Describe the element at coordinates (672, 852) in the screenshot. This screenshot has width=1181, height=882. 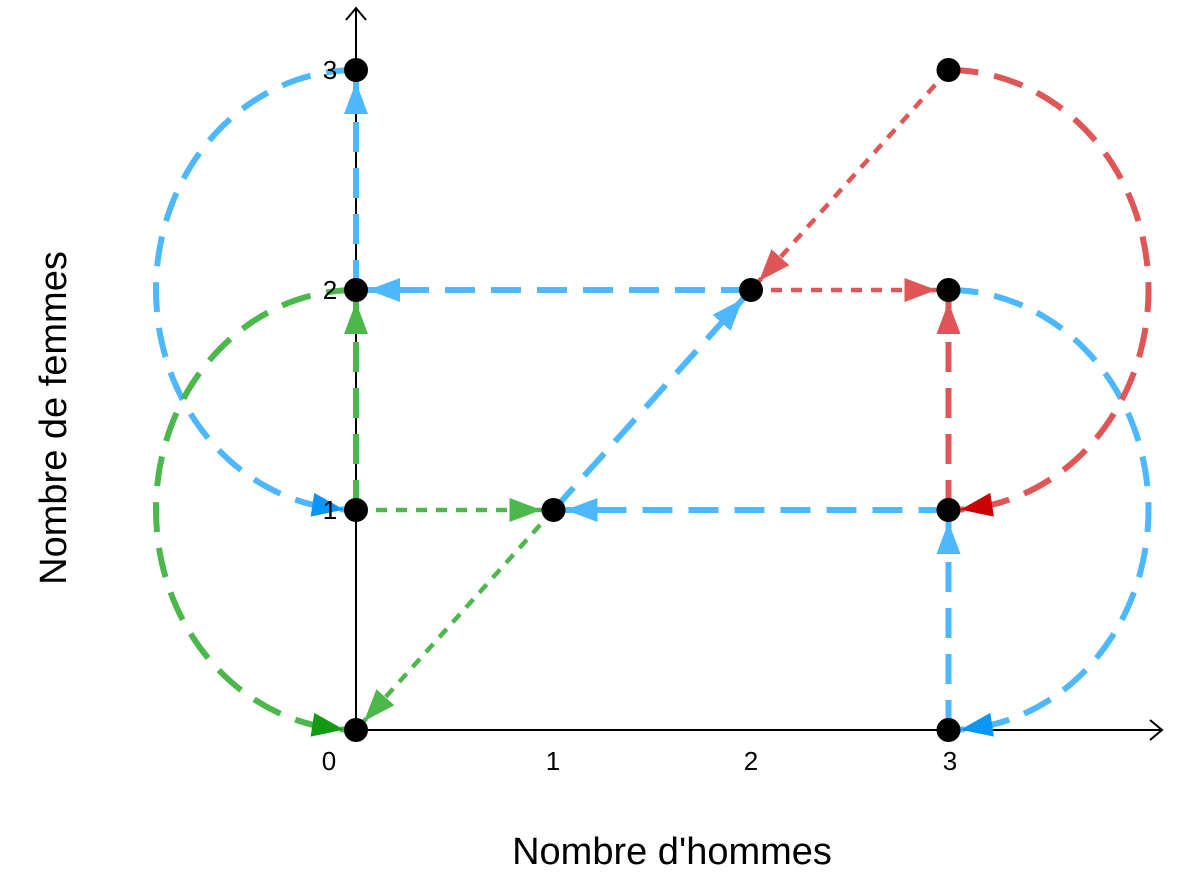
I see `x-axis-label: Nombre d'hommes` at that location.